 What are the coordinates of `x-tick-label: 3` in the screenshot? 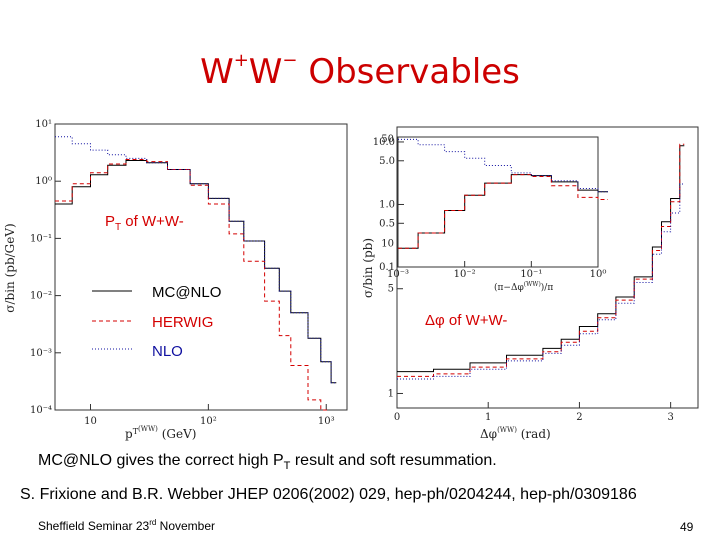 It's located at (670, 417).